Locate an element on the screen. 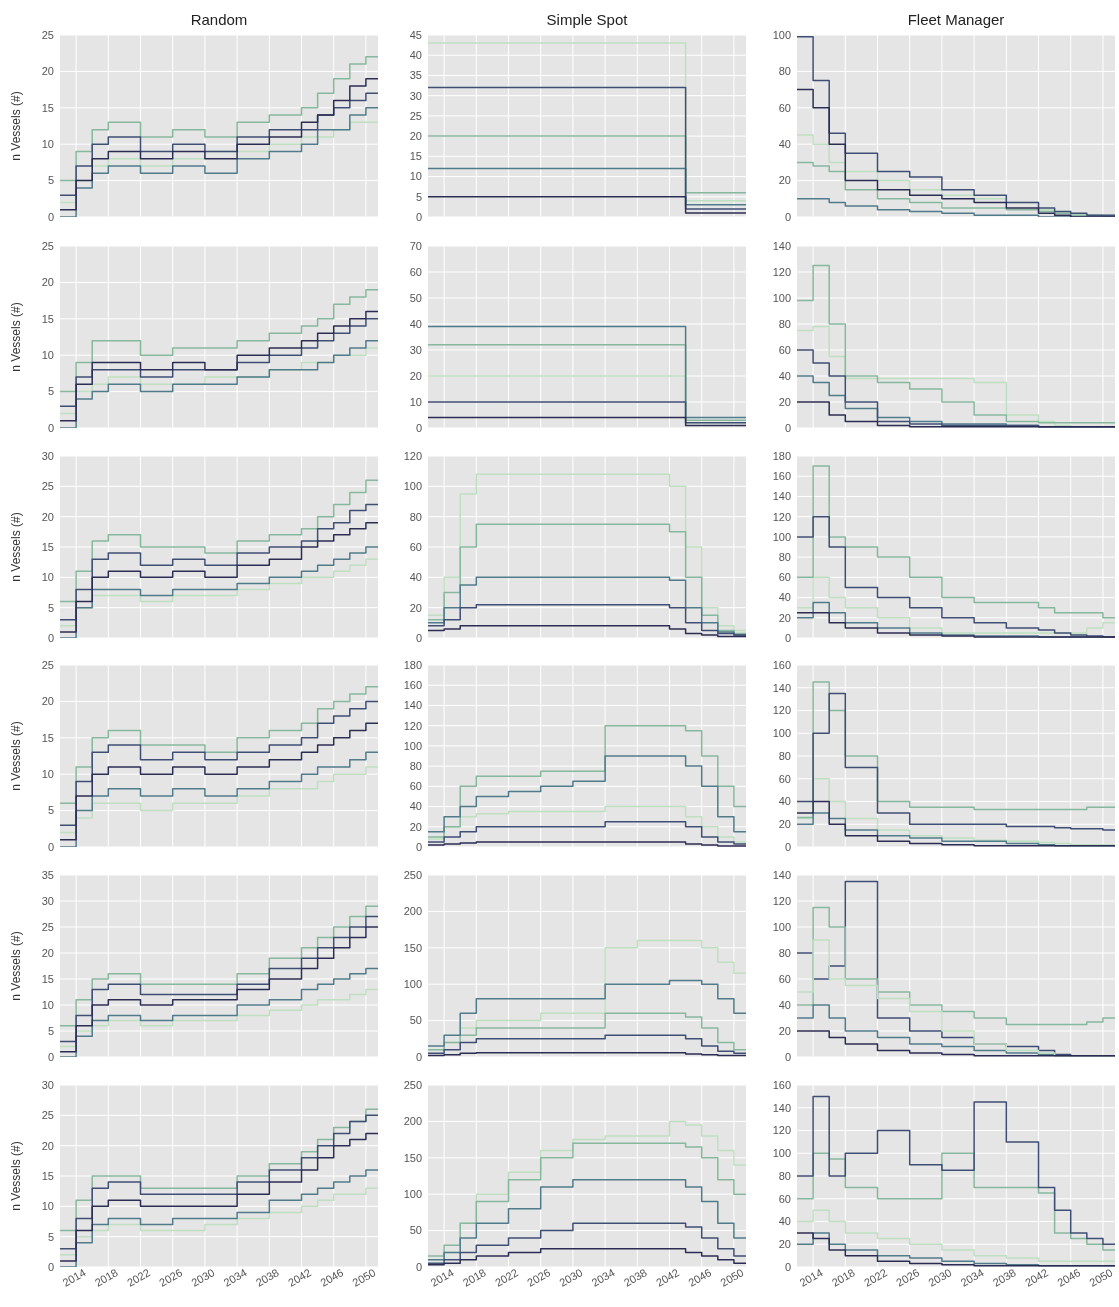 The width and height of the screenshot is (1119, 1307). x-tick-label: 2022 is located at coordinates (875, 1277).